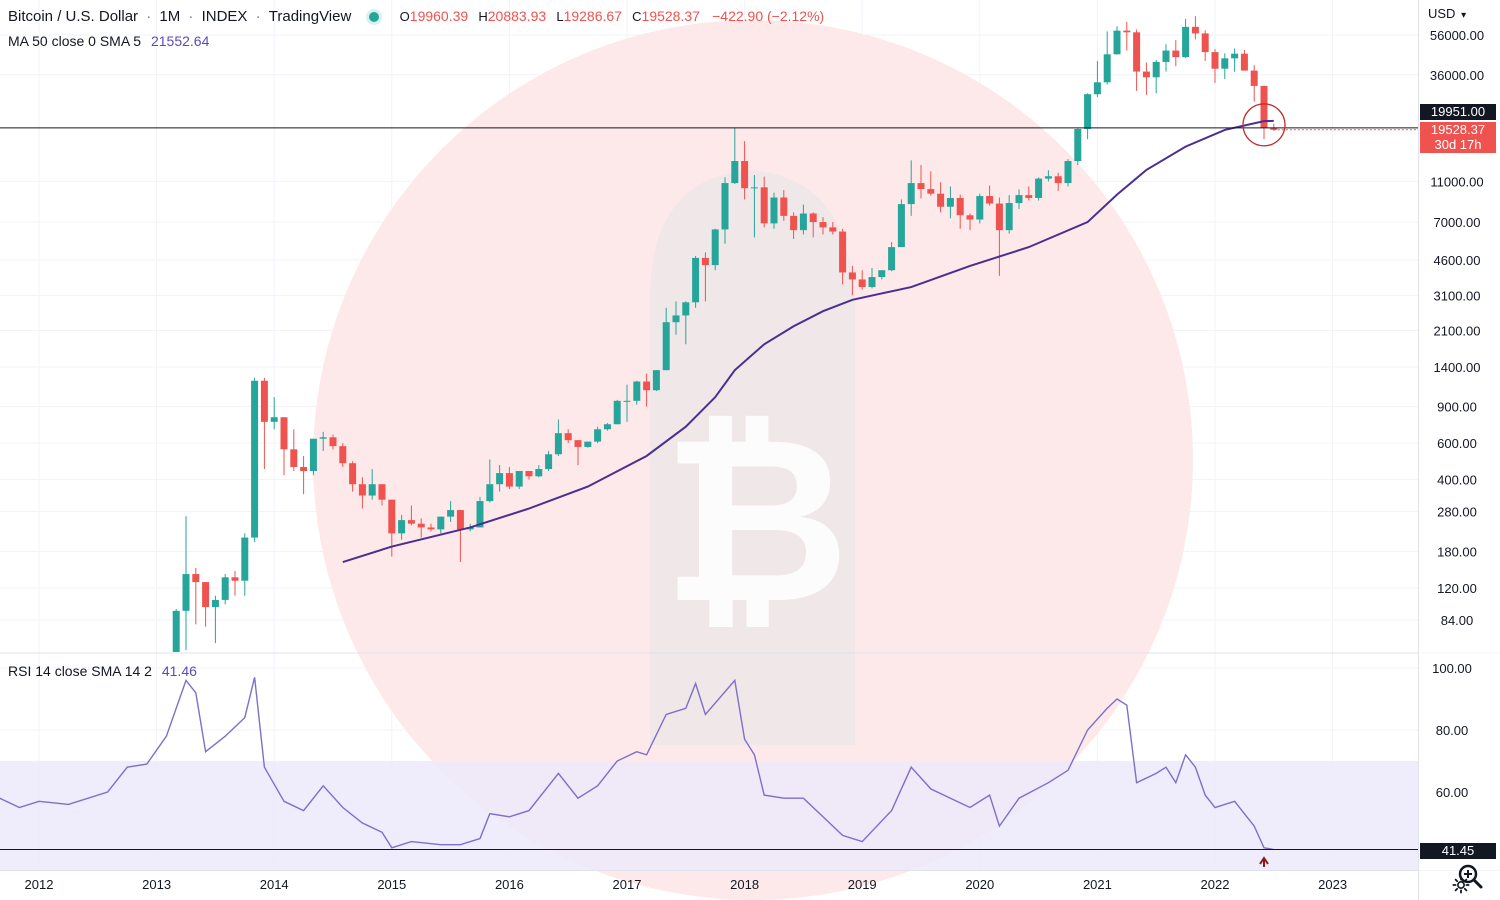 Image resolution: width=1500 pixels, height=900 pixels. Describe the element at coordinates (108, 41) in the screenshot. I see `ma-legend: MA 50 close 0 SMA 5 21552.64` at that location.